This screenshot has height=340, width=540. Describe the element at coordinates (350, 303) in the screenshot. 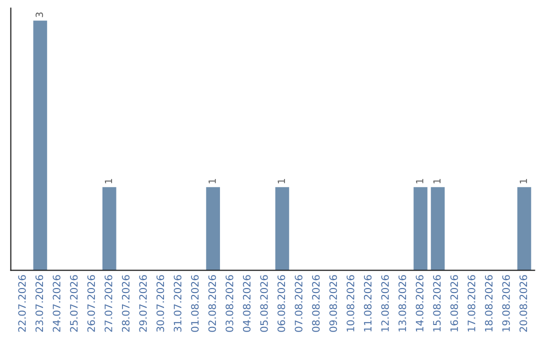

I see `x-tick-label: 10.08.2026` at that location.